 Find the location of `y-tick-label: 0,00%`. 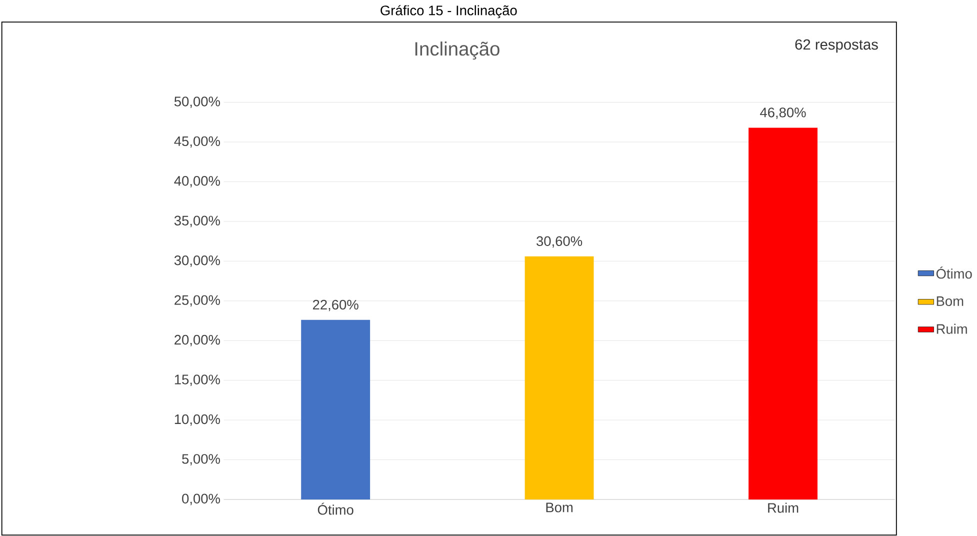

y-tick-label: 0,00% is located at coordinates (201, 500).